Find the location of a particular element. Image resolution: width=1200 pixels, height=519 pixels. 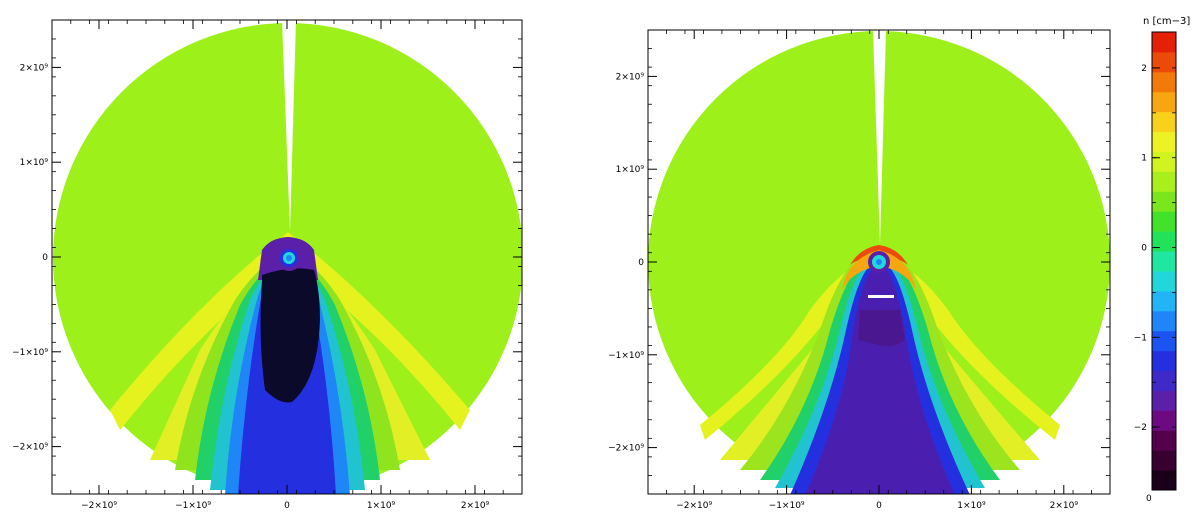

left-star-center is located at coordinates (289, 258).